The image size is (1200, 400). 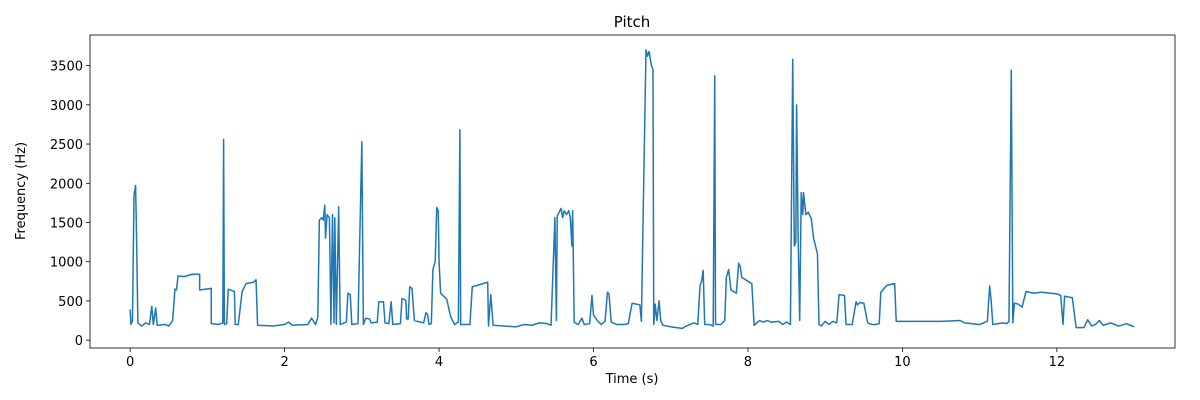 What do you see at coordinates (79, 341) in the screenshot?
I see `y-tick-label: 0` at bounding box center [79, 341].